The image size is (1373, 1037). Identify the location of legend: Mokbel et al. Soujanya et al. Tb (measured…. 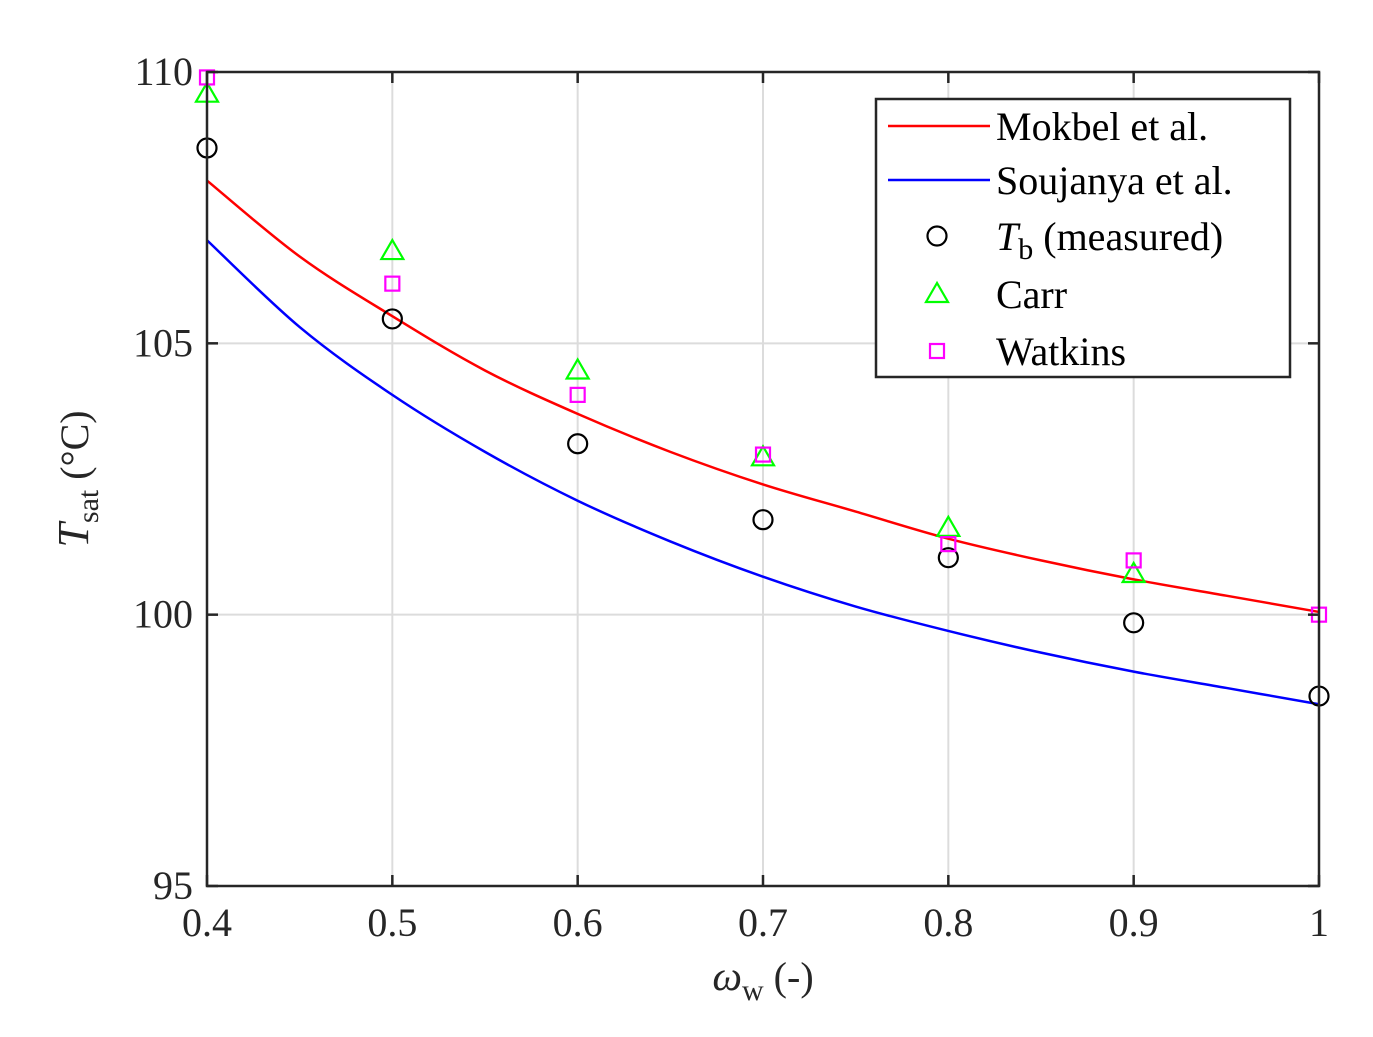
(1083, 238).